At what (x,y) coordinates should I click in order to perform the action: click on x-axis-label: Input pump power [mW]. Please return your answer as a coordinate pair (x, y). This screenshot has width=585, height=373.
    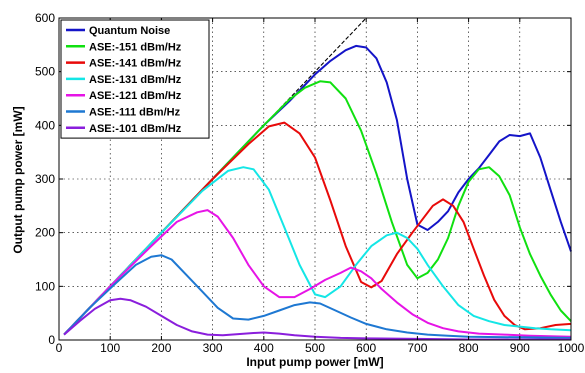
    Looking at the image, I should click on (314, 362).